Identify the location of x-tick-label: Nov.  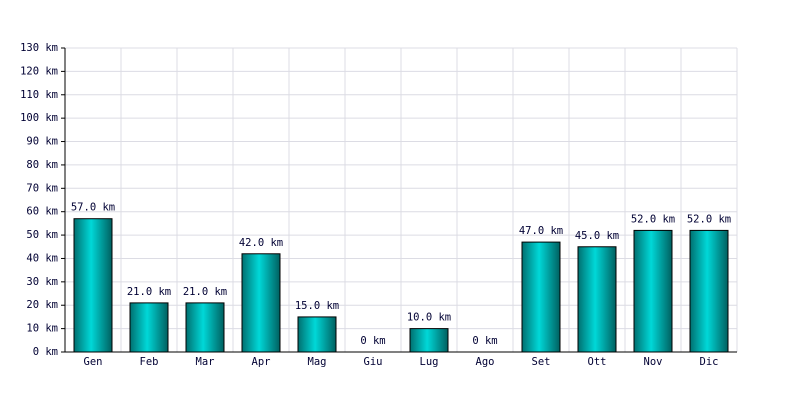
(653, 362).